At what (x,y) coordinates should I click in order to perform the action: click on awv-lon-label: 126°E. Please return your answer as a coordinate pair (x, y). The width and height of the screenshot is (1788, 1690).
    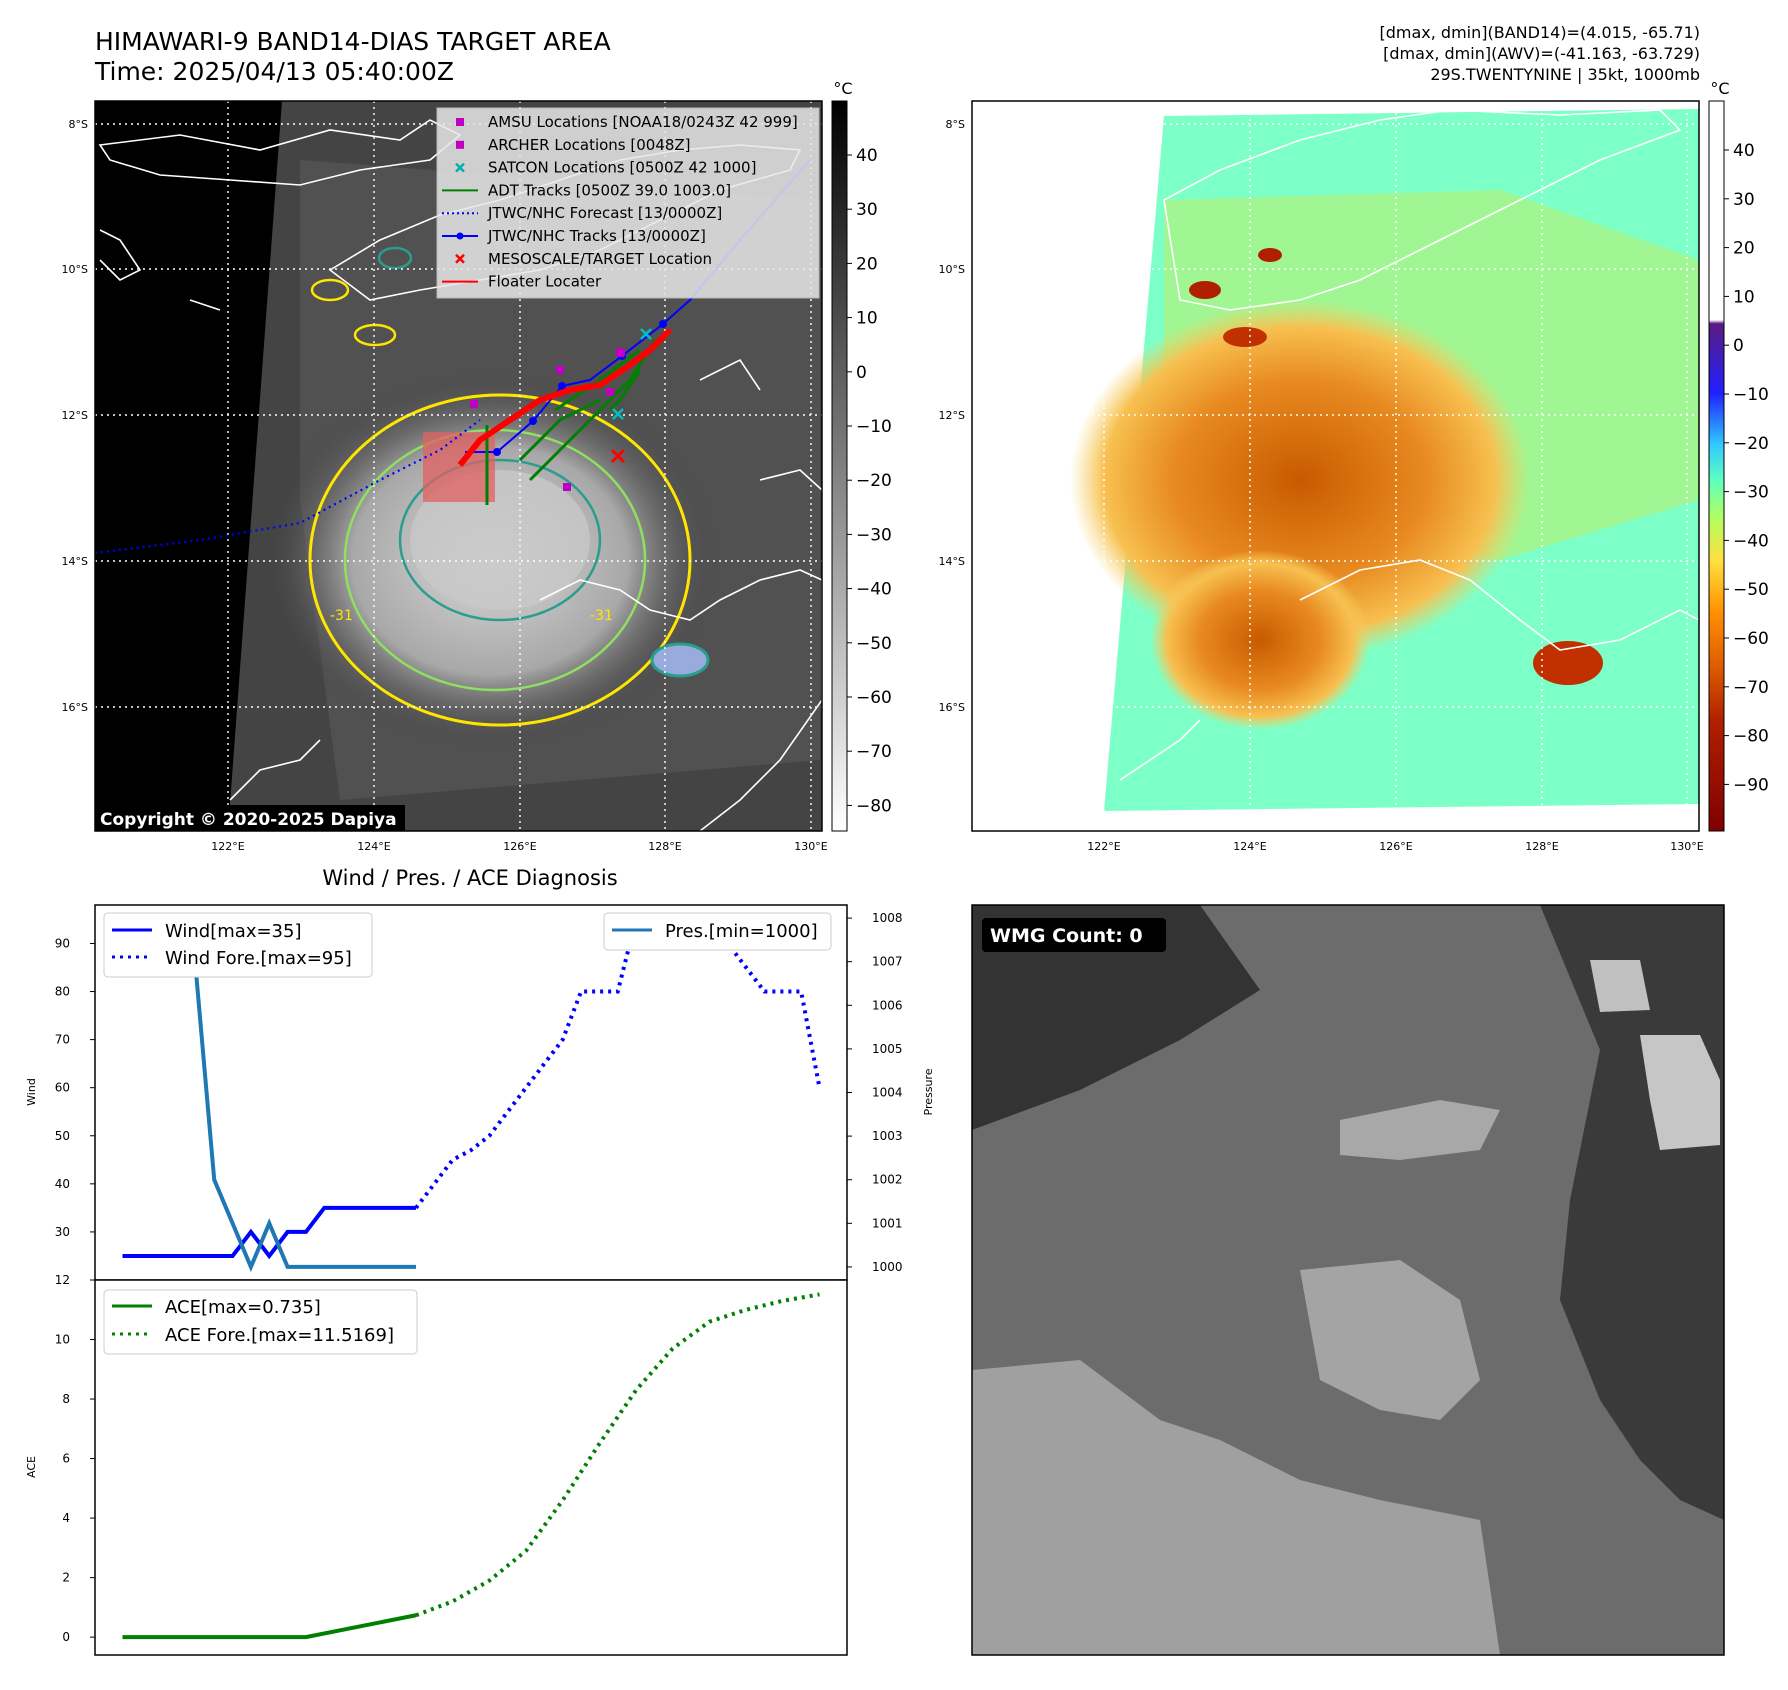
    Looking at the image, I should click on (1395, 846).